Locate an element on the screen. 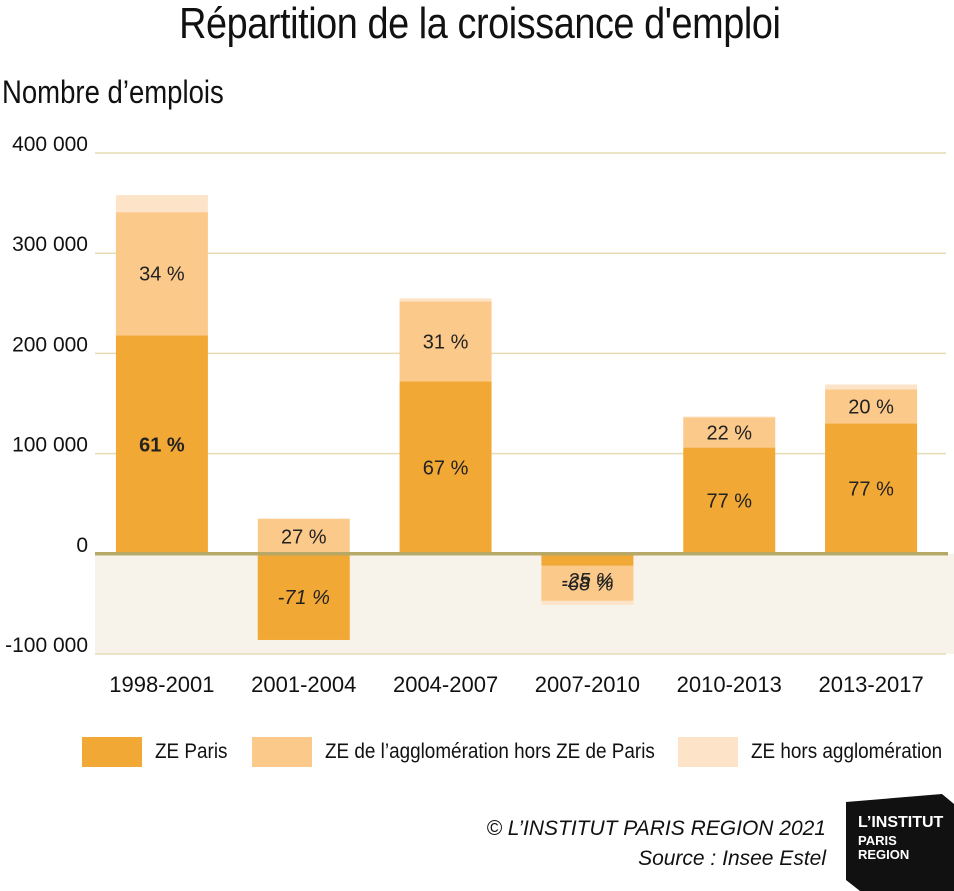 This screenshot has width=954, height=891. bar-ze-de-l-agglomeration-hors-ze-de-paris-2004-2007 is located at coordinates (445, 341).